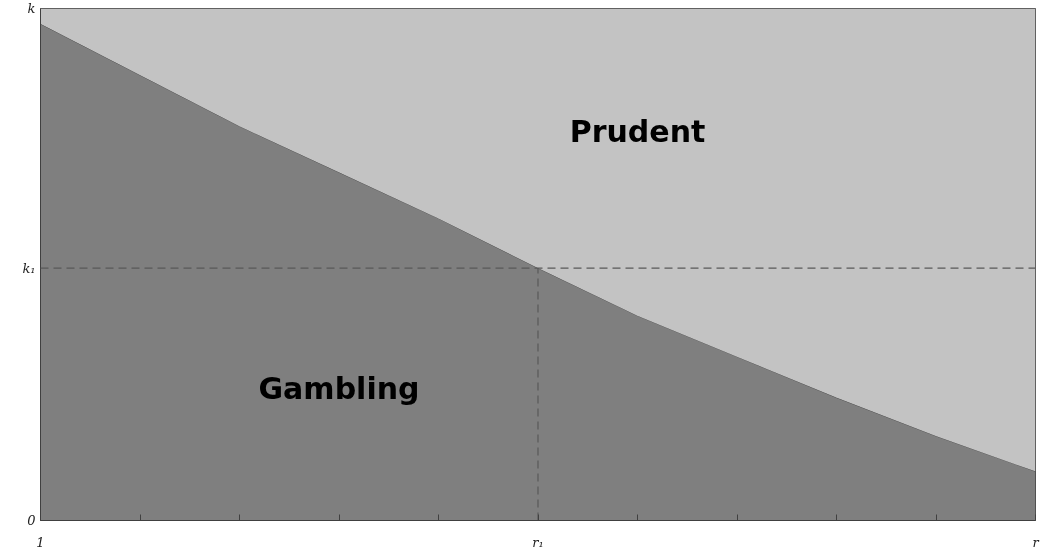 The image size is (1047, 556). I want to click on text: k, so click(31, 8).